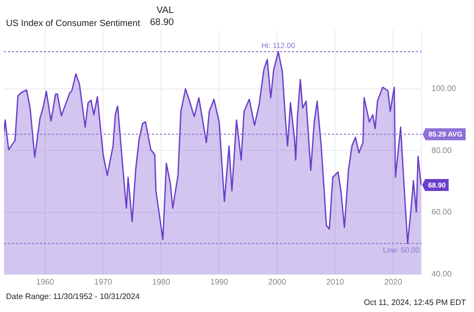 The height and width of the screenshot is (312, 474). What do you see at coordinates (73, 23) in the screenshot?
I see `chart-title: US Index of Consumer Sentiment` at bounding box center [73, 23].